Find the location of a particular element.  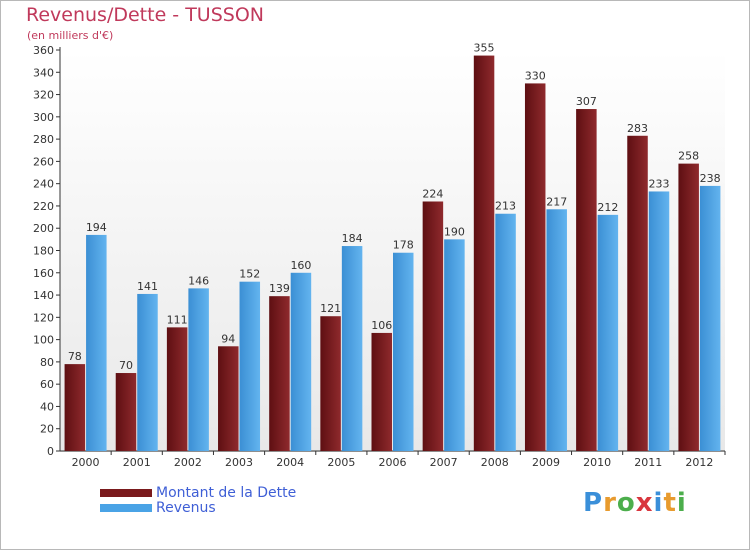

label-revenus: 238 is located at coordinates (710, 178).